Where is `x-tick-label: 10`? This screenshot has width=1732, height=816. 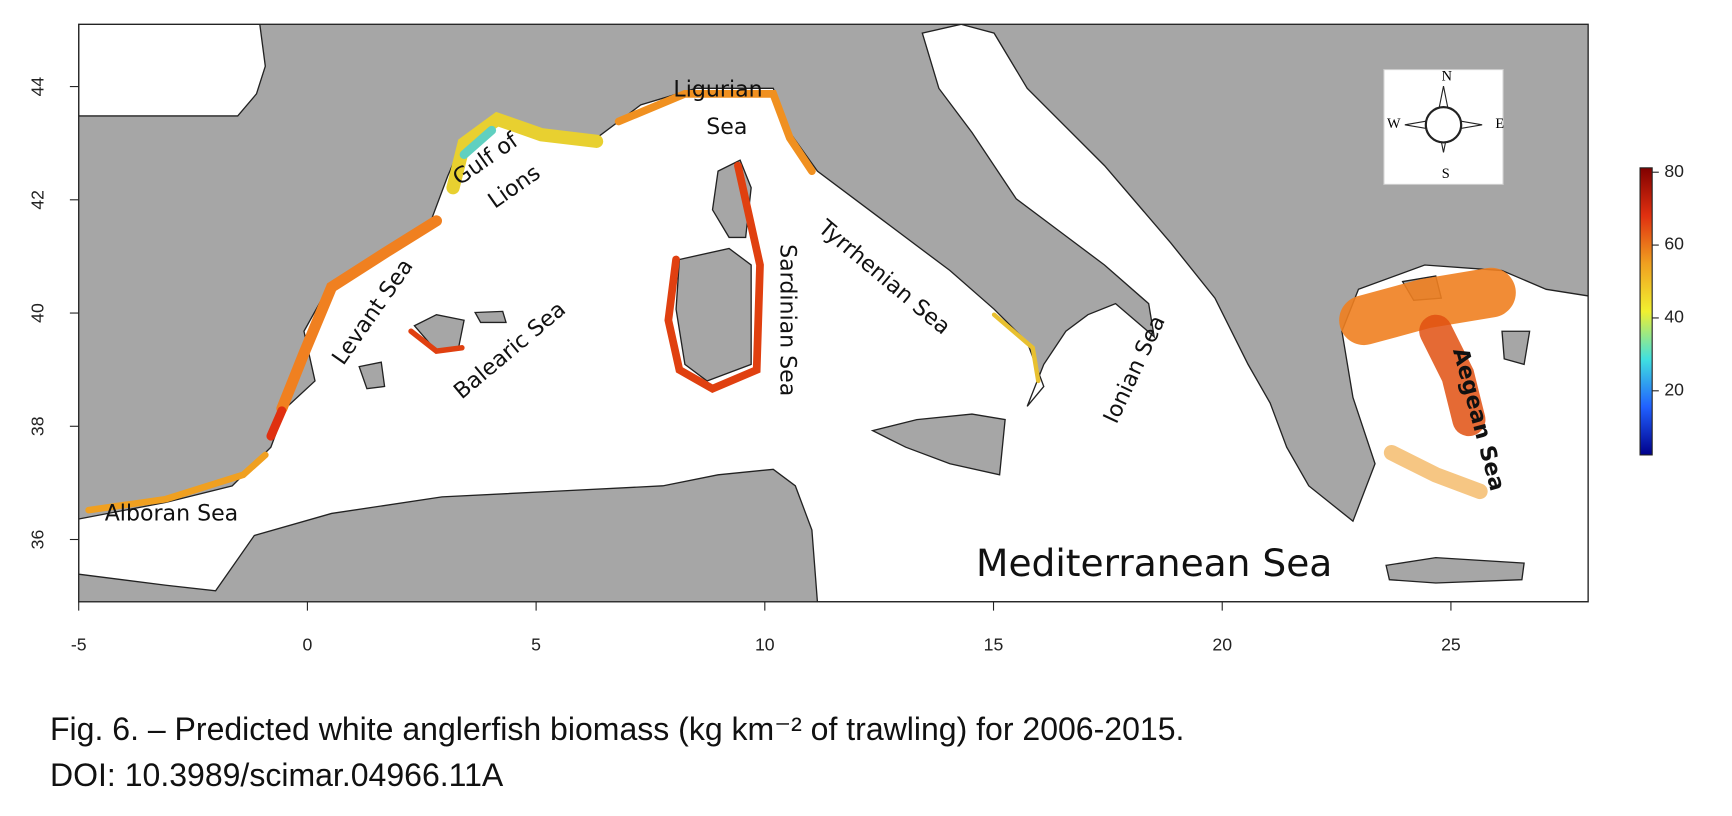 x-tick-label: 10 is located at coordinates (765, 645).